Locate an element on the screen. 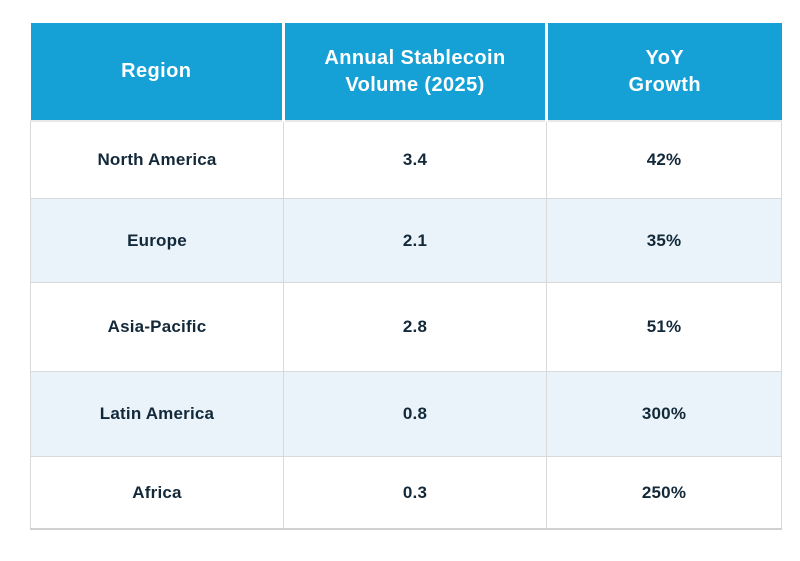 This screenshot has width=800, height=561. table-row-latin-america: Latin America 0.8 300% is located at coordinates (406, 414).